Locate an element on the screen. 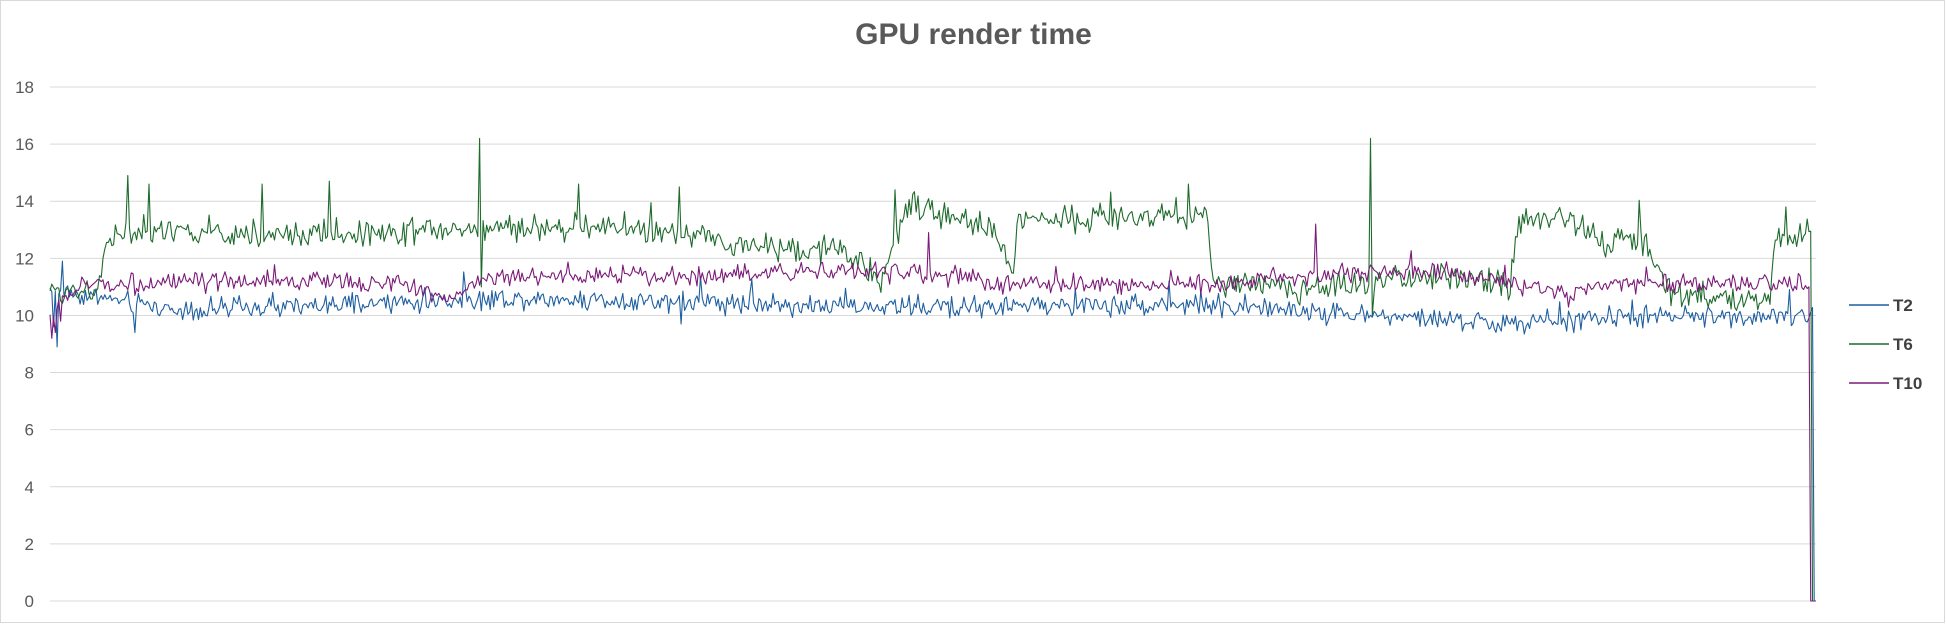  legend-label-t10: T10 is located at coordinates (1907, 383).